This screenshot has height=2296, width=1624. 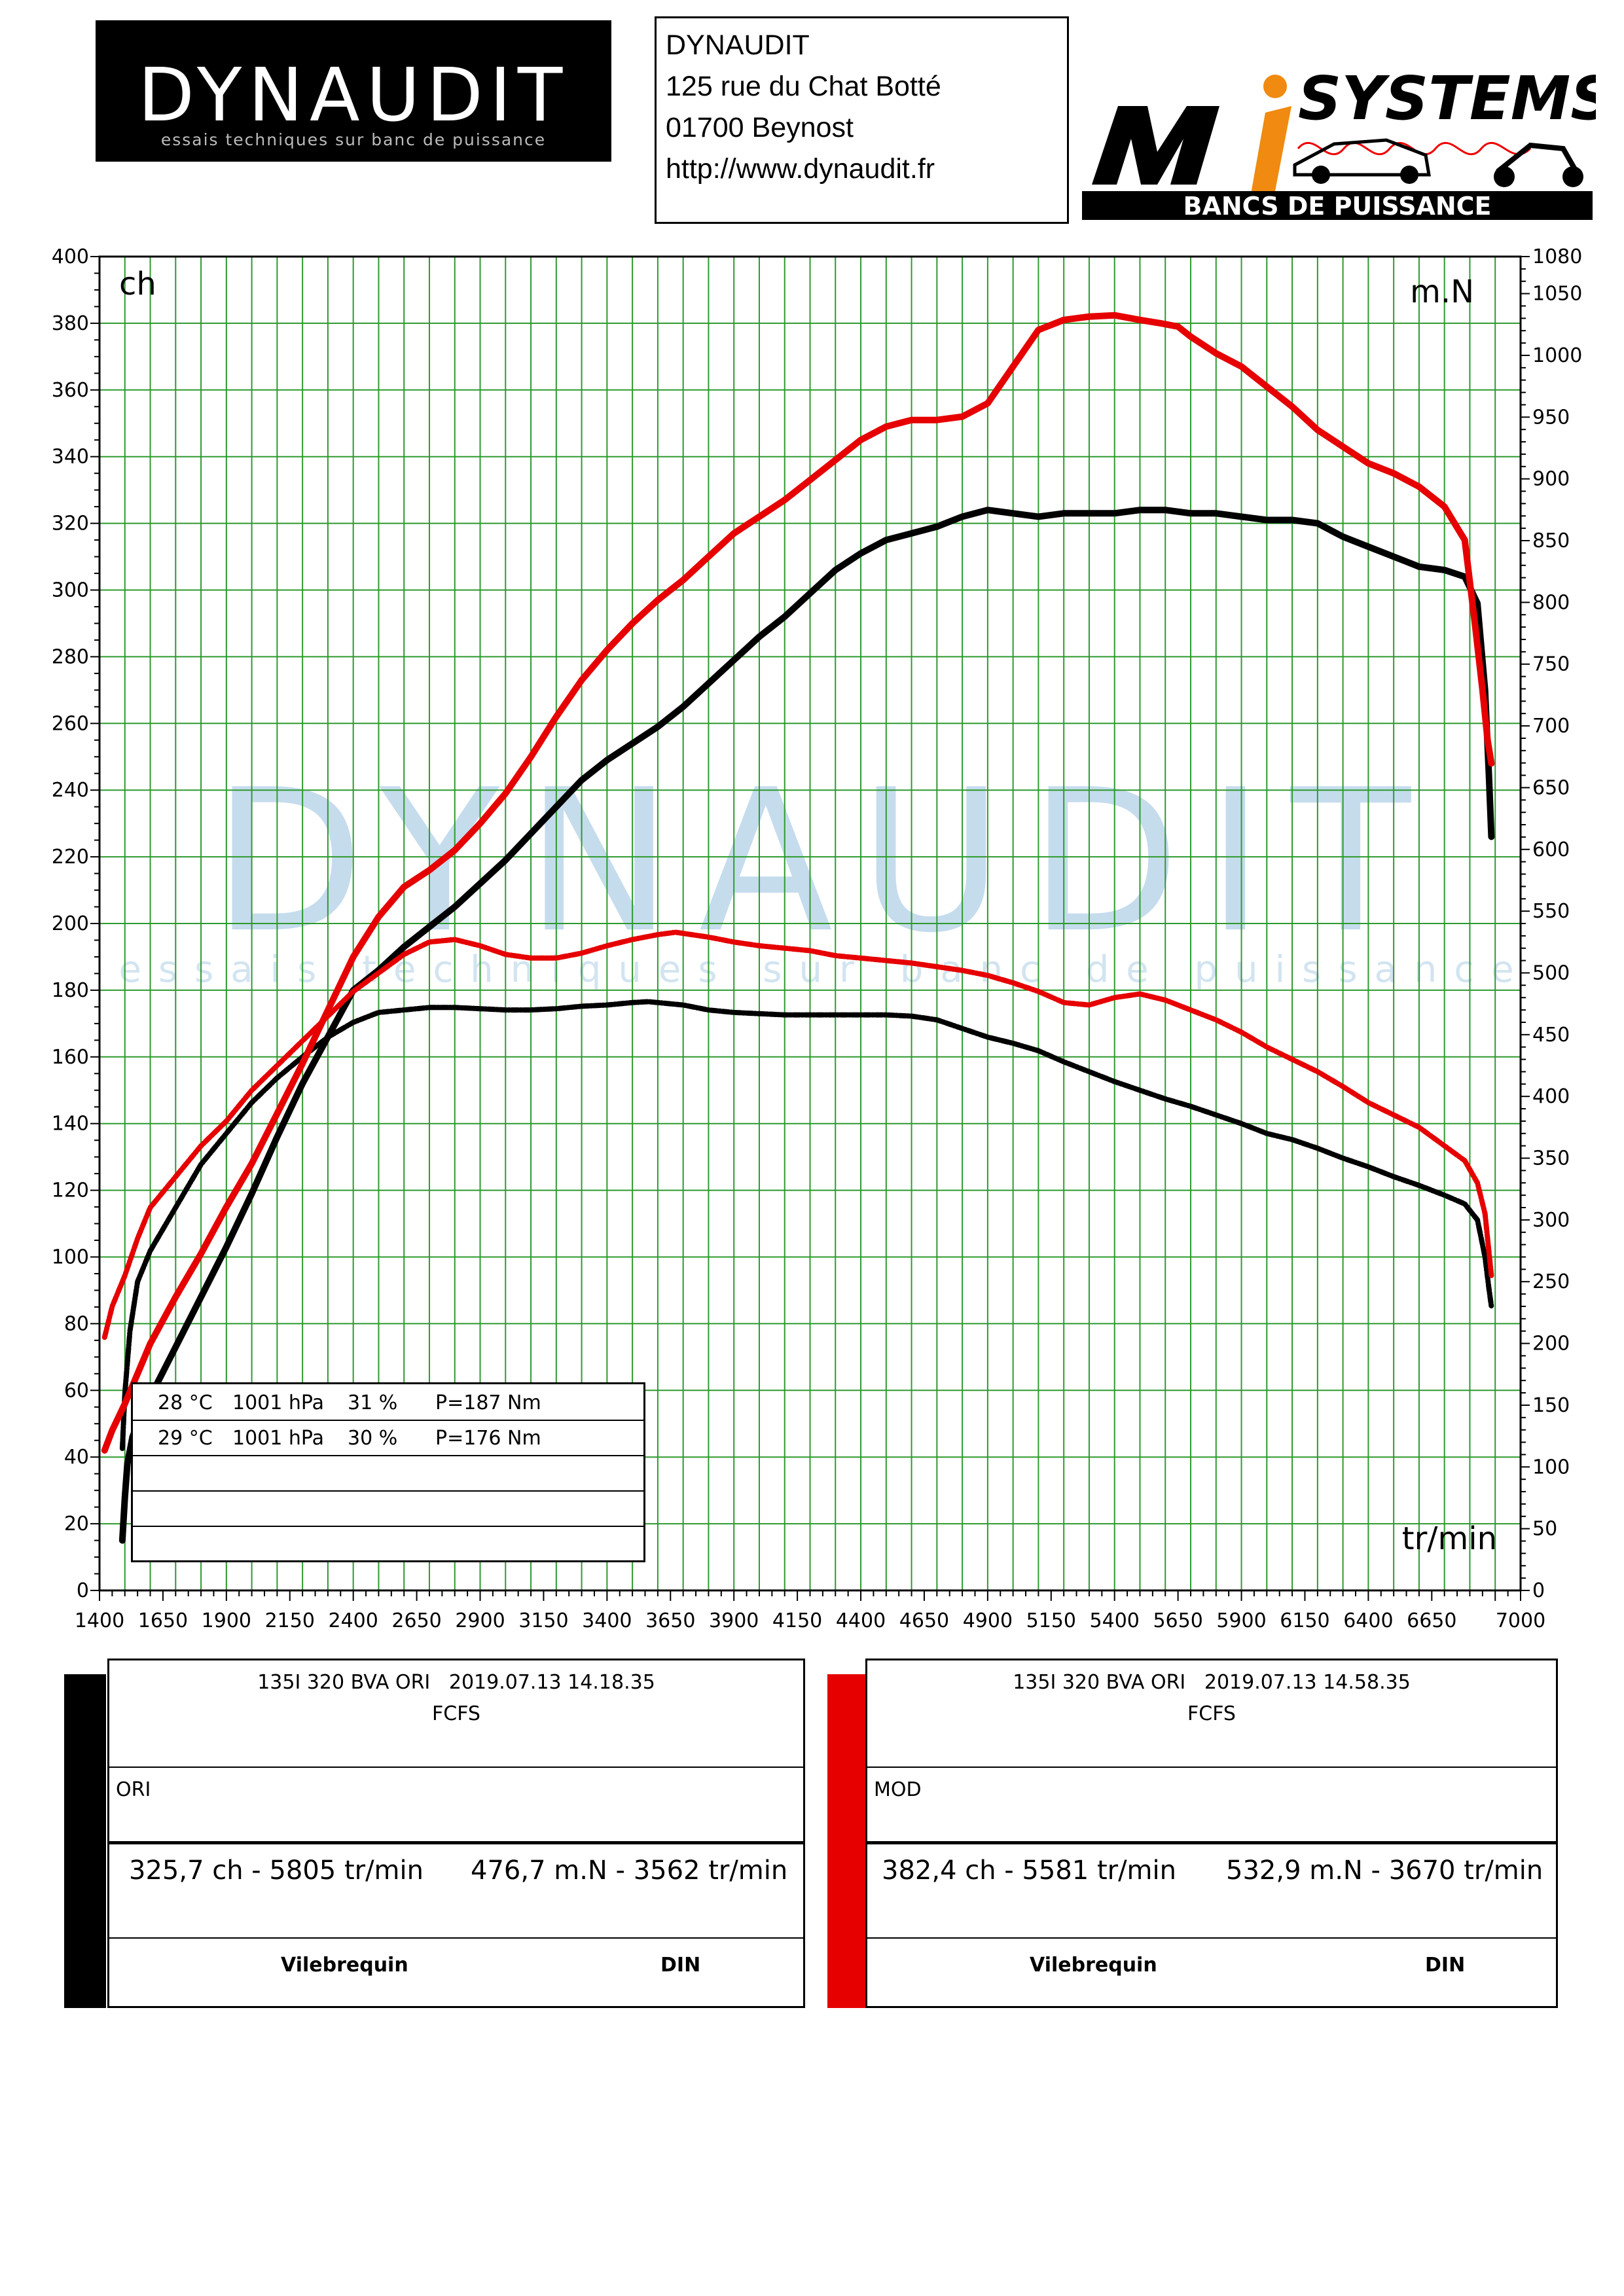 What do you see at coordinates (1384, 1871) in the screenshot?
I see `run-mod-torque: 532,9 m.N - 3670 tr/min` at bounding box center [1384, 1871].